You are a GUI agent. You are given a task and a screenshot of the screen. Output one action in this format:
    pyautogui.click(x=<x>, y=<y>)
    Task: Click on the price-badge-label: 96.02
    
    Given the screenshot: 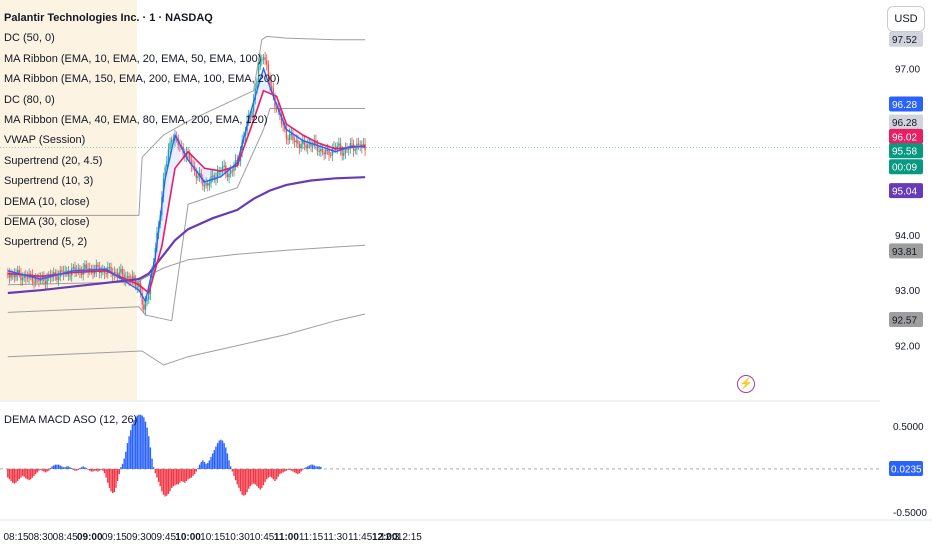 What is the action you would take?
    pyautogui.click(x=904, y=137)
    